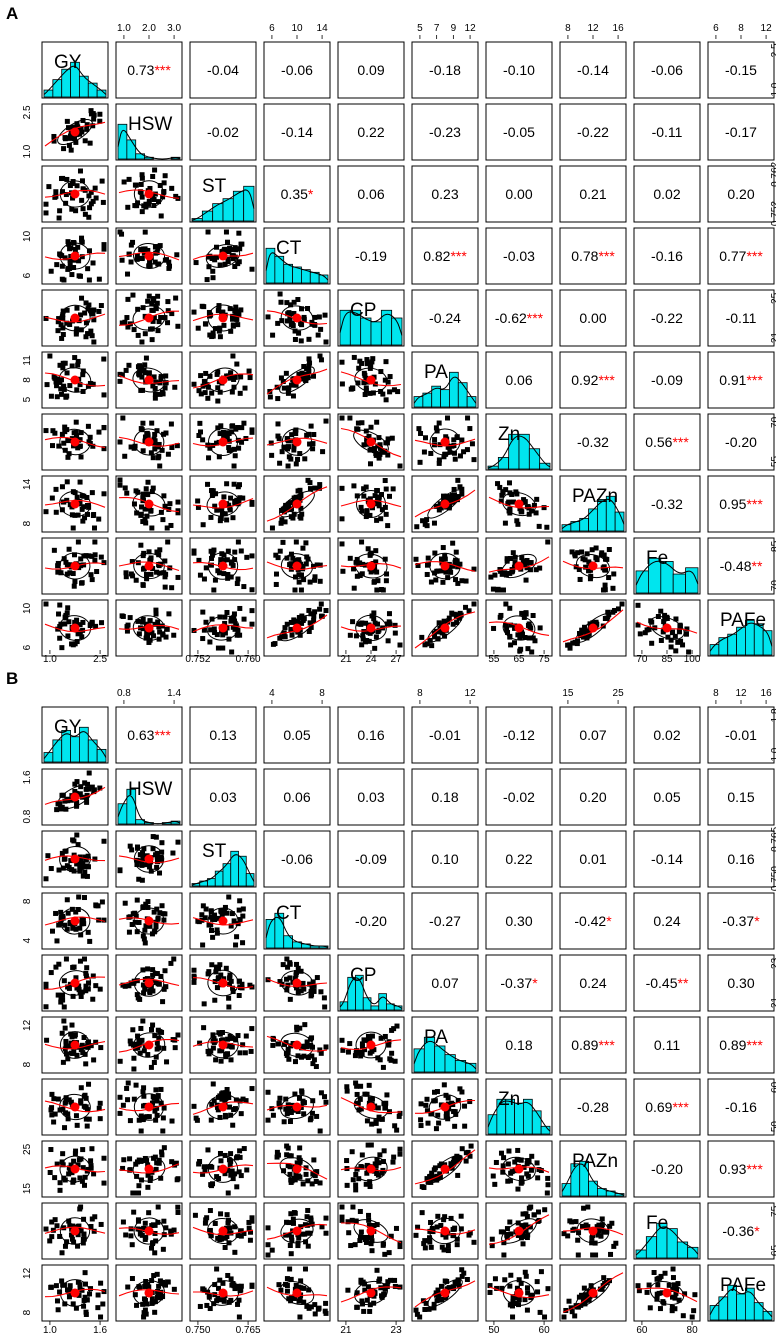  I want to click on cell-CP-PA: -0.24, so click(445, 318).